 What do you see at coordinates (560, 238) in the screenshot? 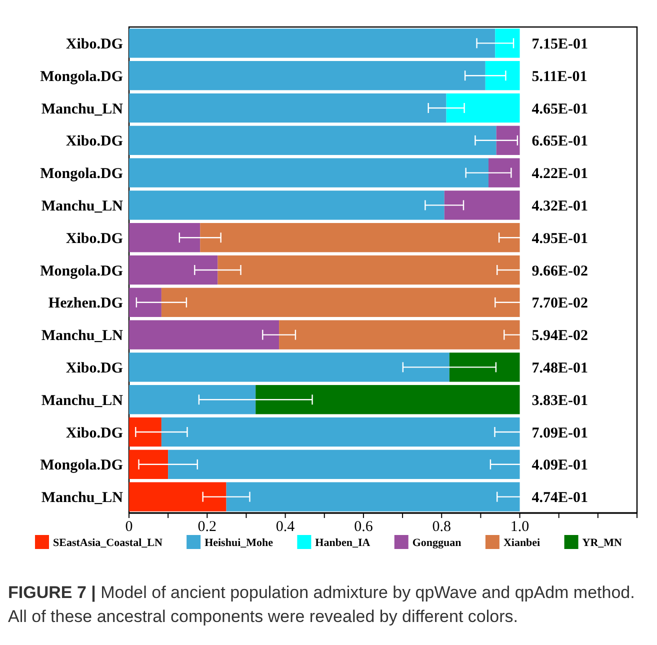
I see `annotation: 4.95E-01` at bounding box center [560, 238].